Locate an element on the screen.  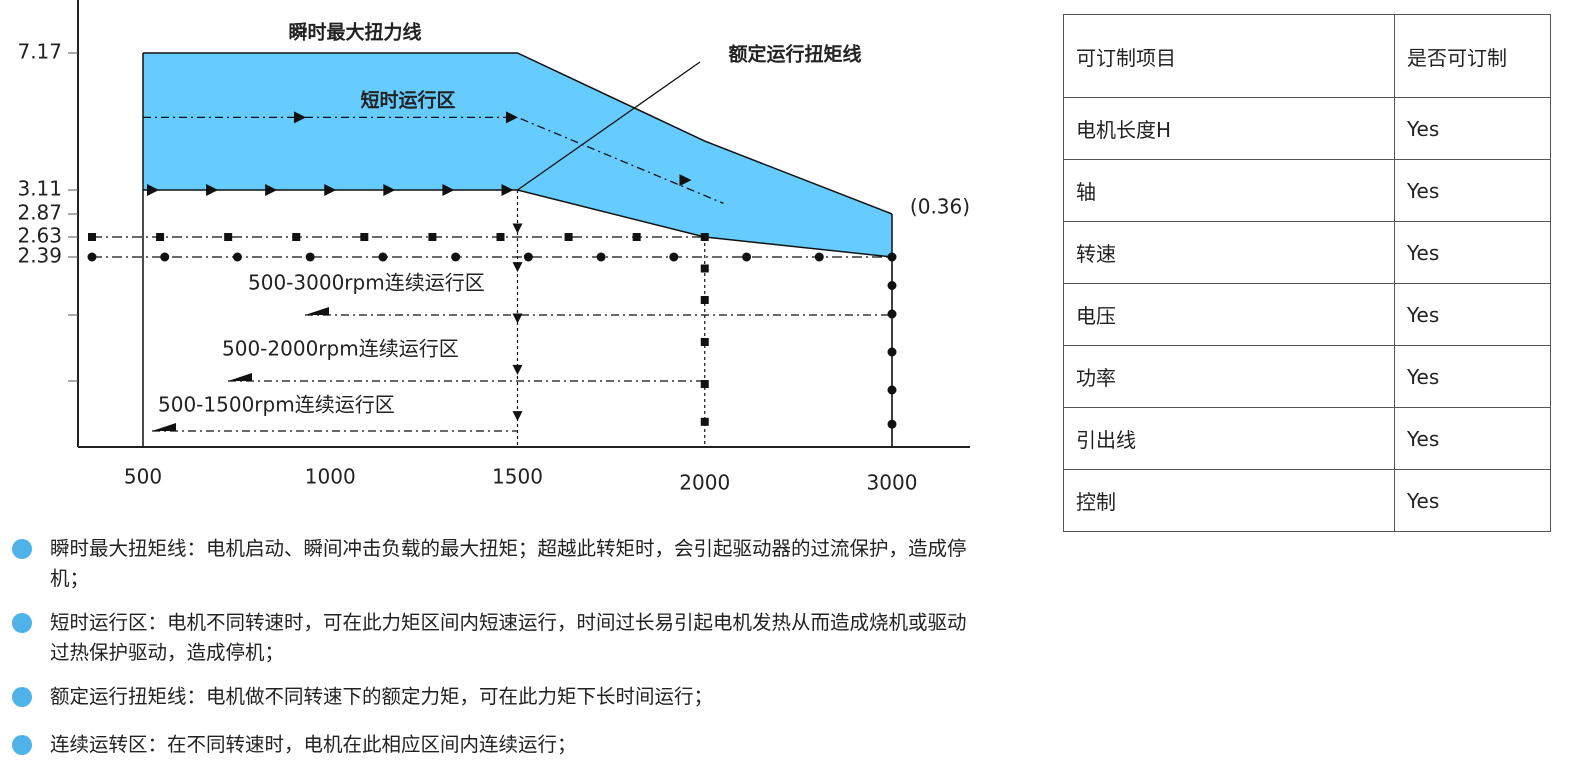
table-cell: 引出线 is located at coordinates (1229, 438).